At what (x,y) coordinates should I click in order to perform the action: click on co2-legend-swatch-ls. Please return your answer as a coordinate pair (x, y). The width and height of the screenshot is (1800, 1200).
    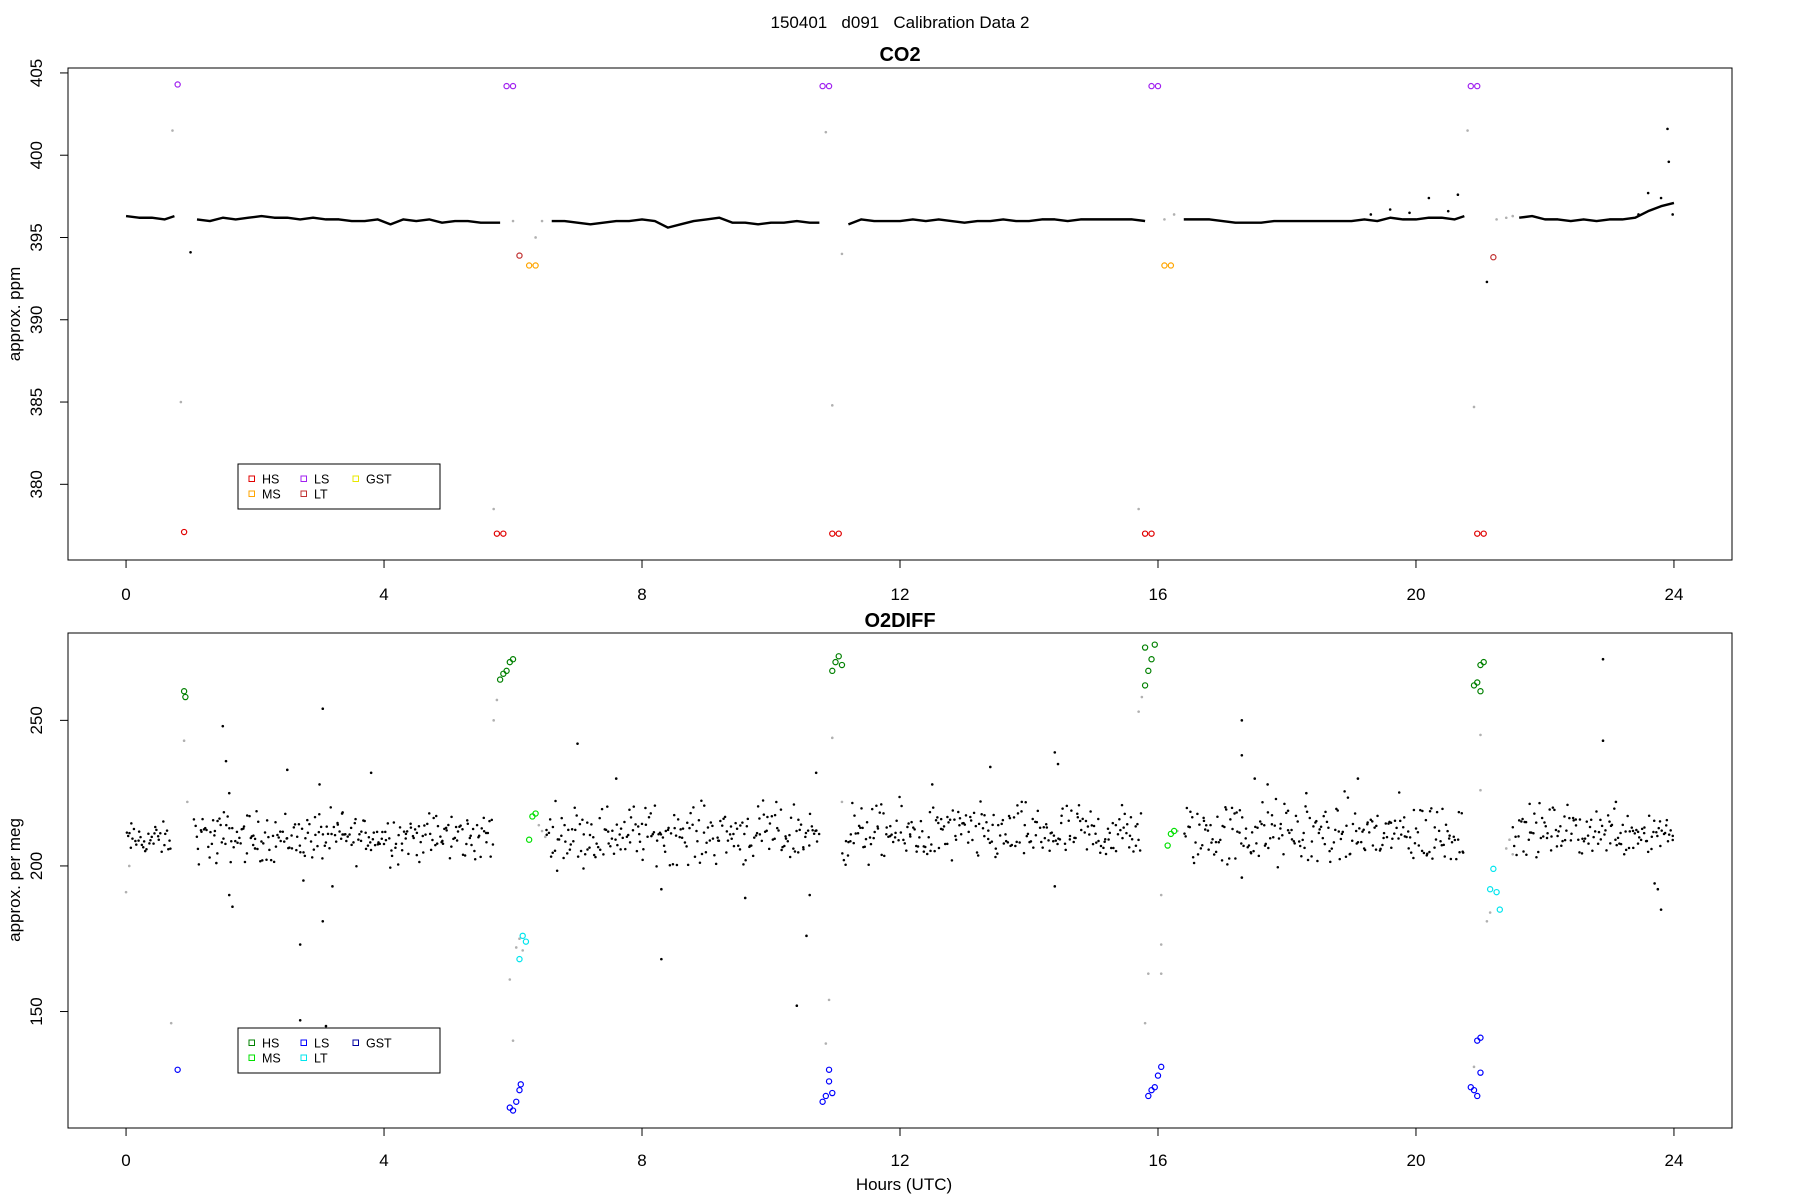
    Looking at the image, I should click on (303, 478).